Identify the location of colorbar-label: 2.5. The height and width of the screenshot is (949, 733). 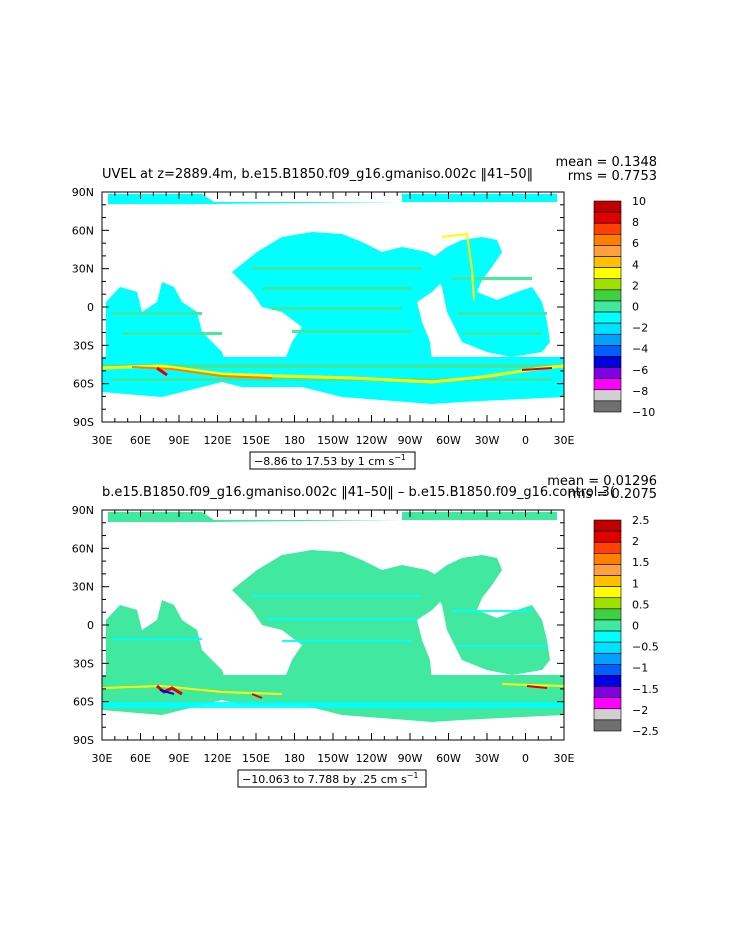
(641, 520).